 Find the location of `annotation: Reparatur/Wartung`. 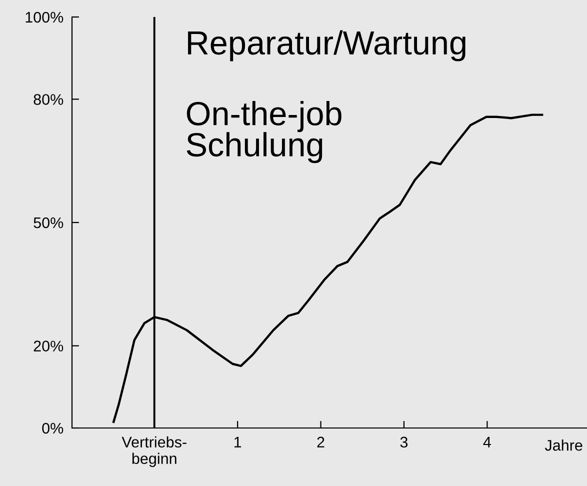

annotation: Reparatur/Wartung is located at coordinates (327, 46).